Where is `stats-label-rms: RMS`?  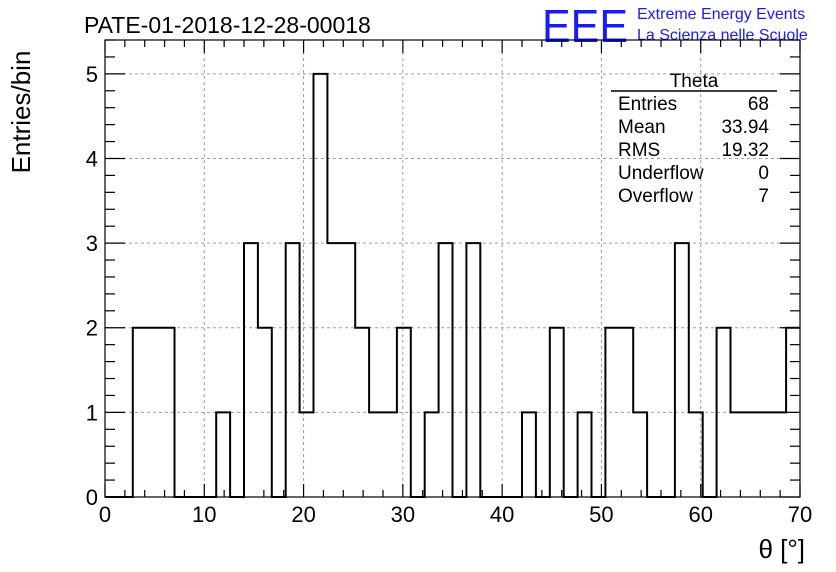
stats-label-rms: RMS is located at coordinates (639, 150).